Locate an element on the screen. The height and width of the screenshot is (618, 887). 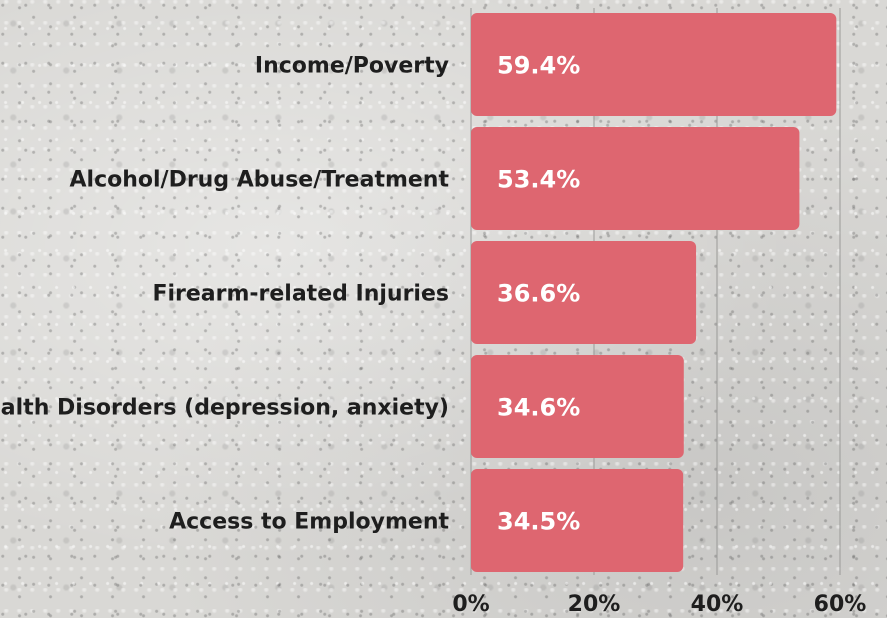
data-label: 34.5% is located at coordinates (538, 522).